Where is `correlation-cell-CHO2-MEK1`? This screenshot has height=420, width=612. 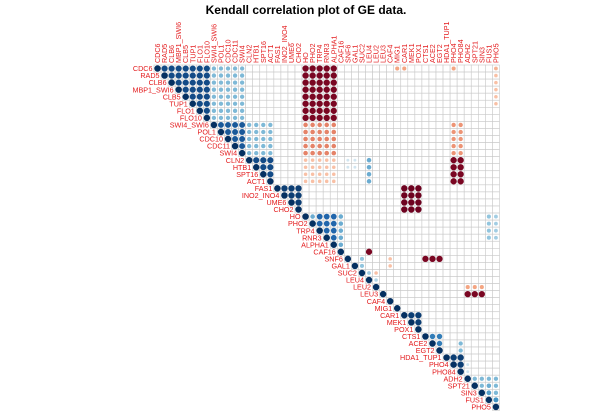 correlation-cell-CHO2-MEK1 is located at coordinates (411, 209).